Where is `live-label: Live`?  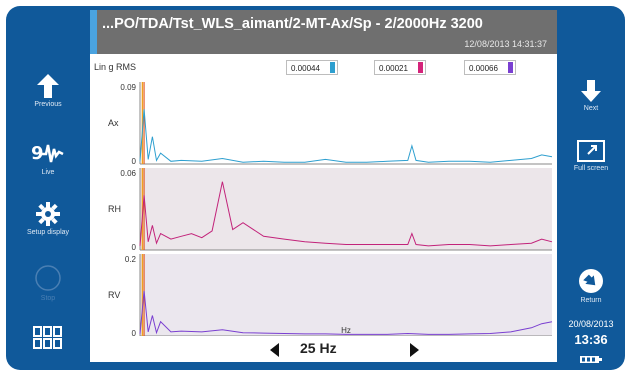
live-label: Live is located at coordinates (48, 172).